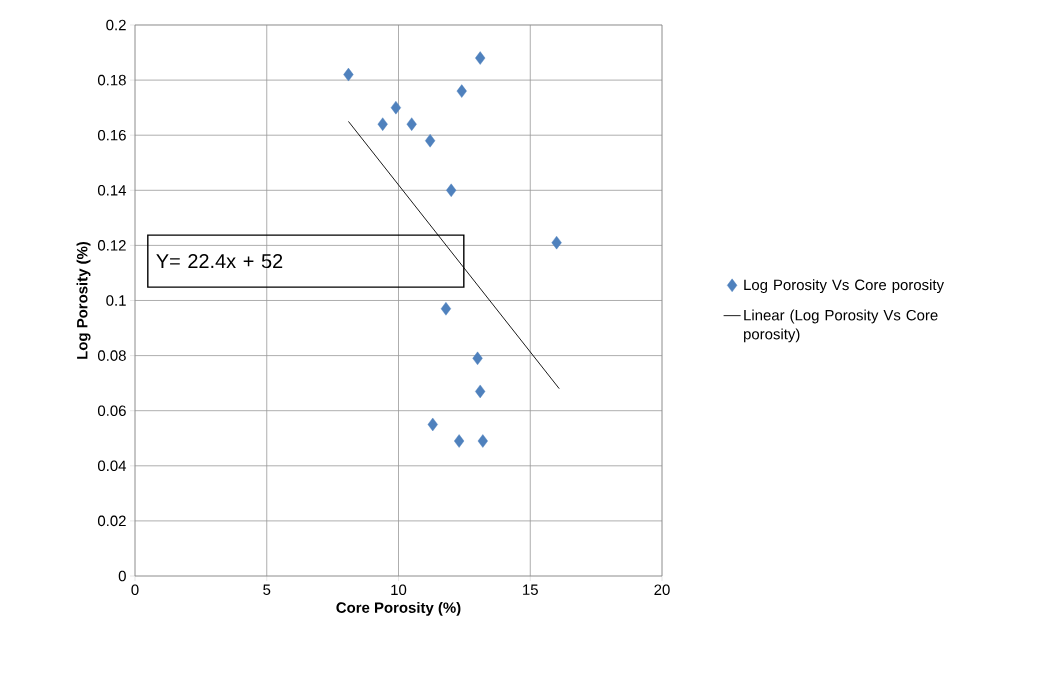  What do you see at coordinates (112, 190) in the screenshot?
I see `y-tick-label: 0.14` at bounding box center [112, 190].